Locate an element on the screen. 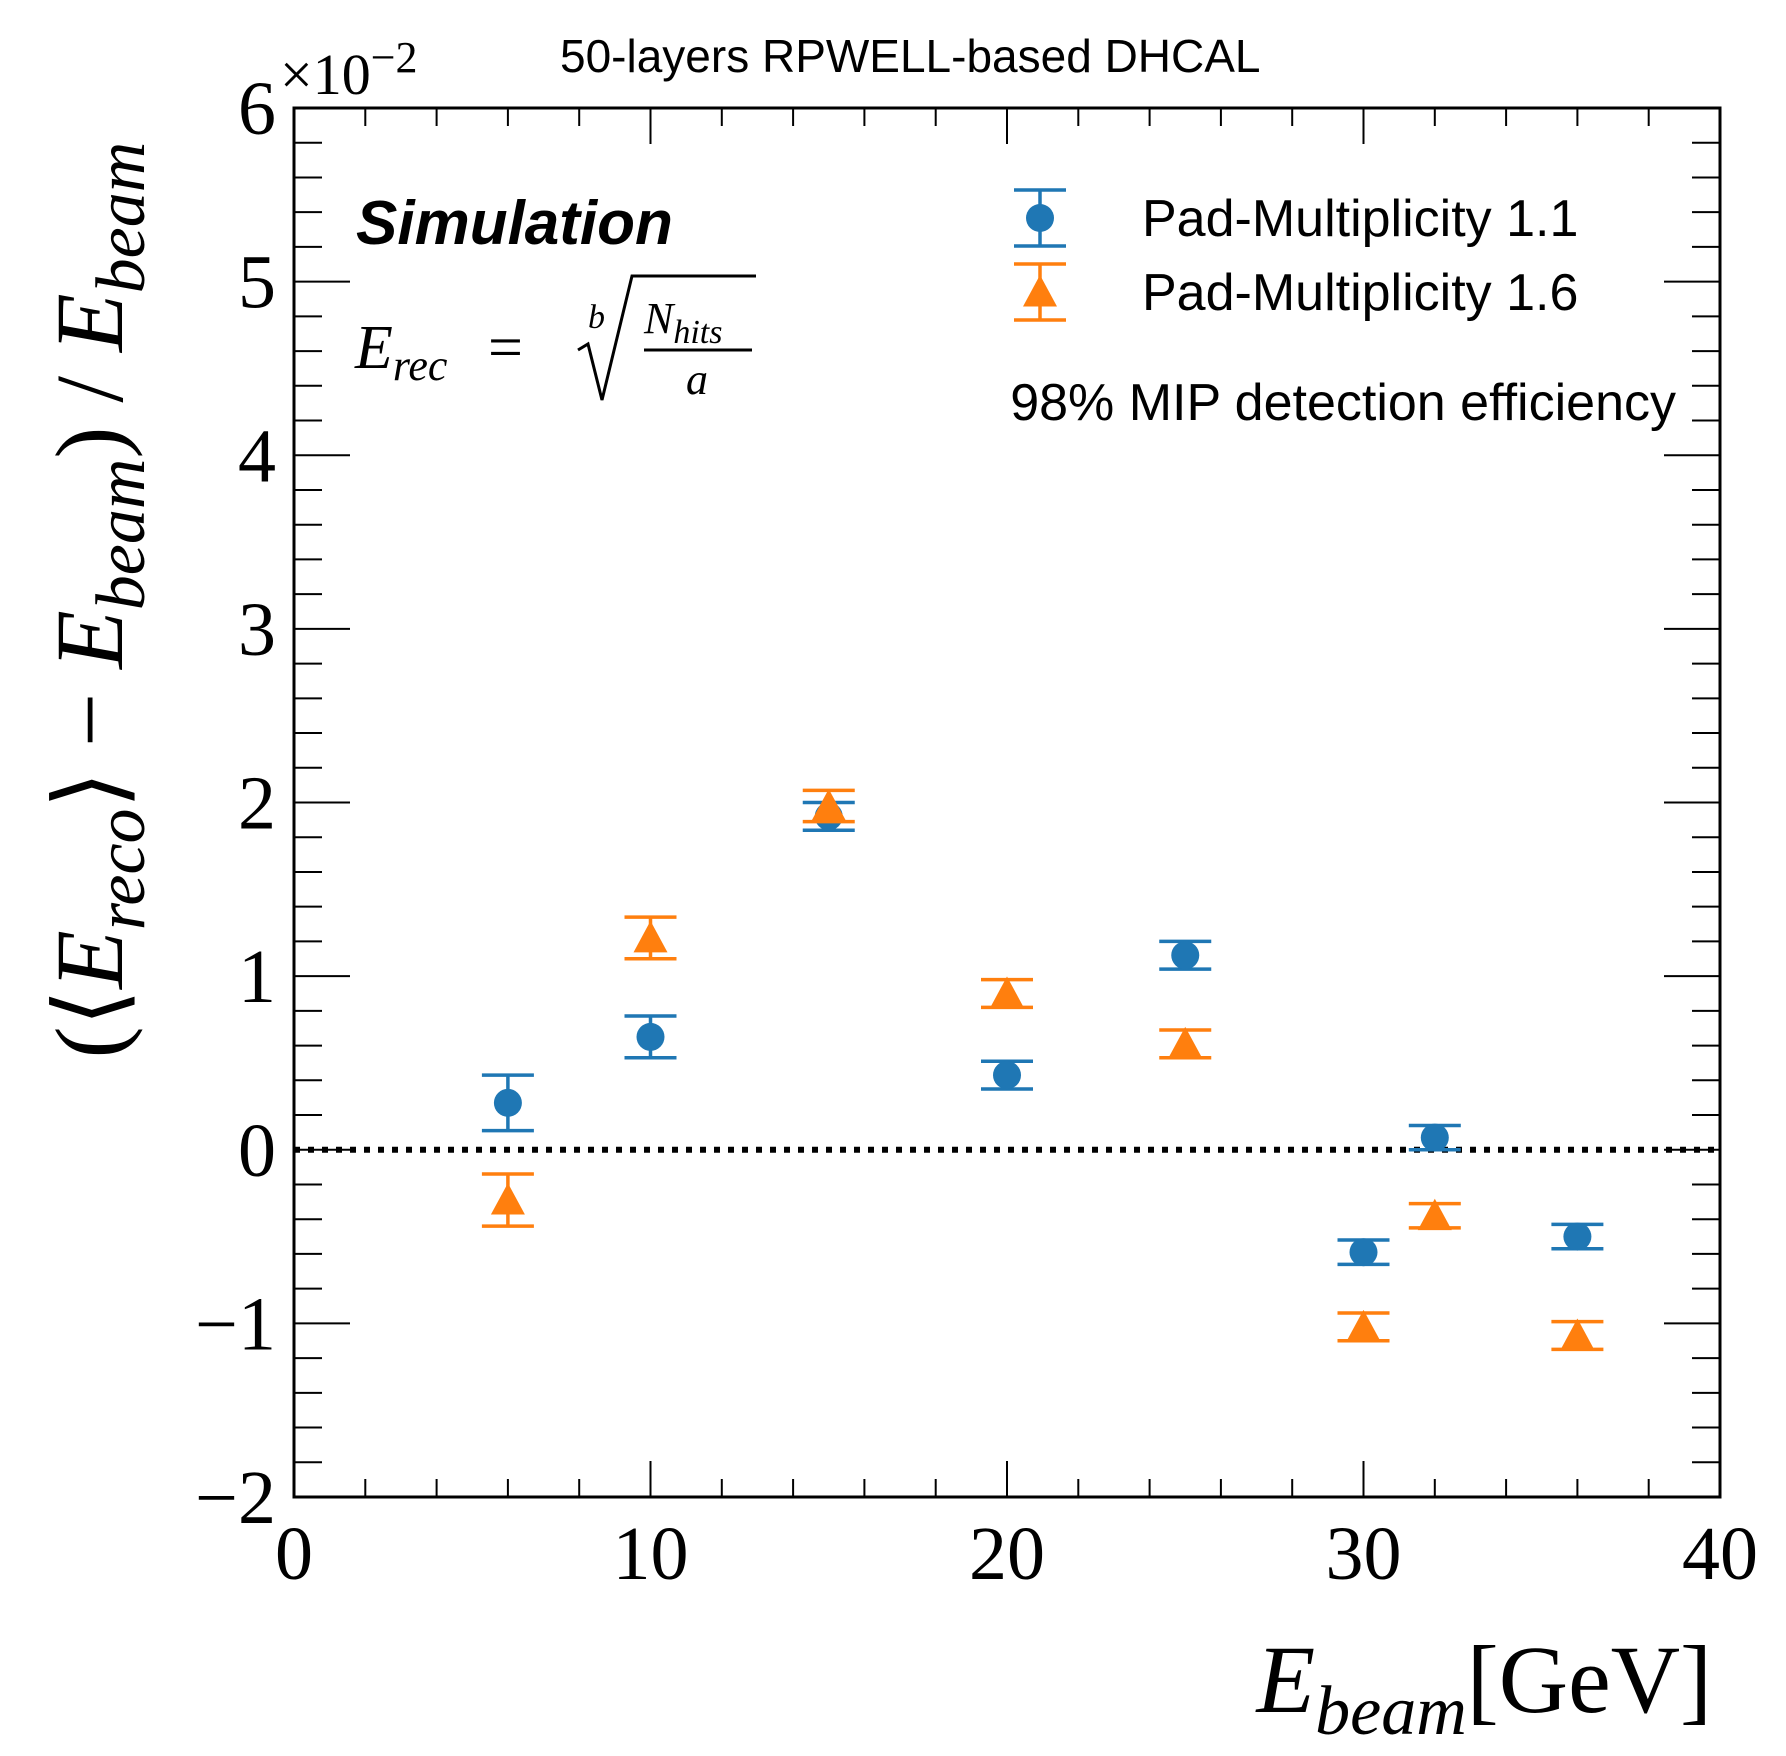 Image resolution: width=1786 pixels, height=1756 pixels. y-tick-label: 1 is located at coordinates (257, 977).